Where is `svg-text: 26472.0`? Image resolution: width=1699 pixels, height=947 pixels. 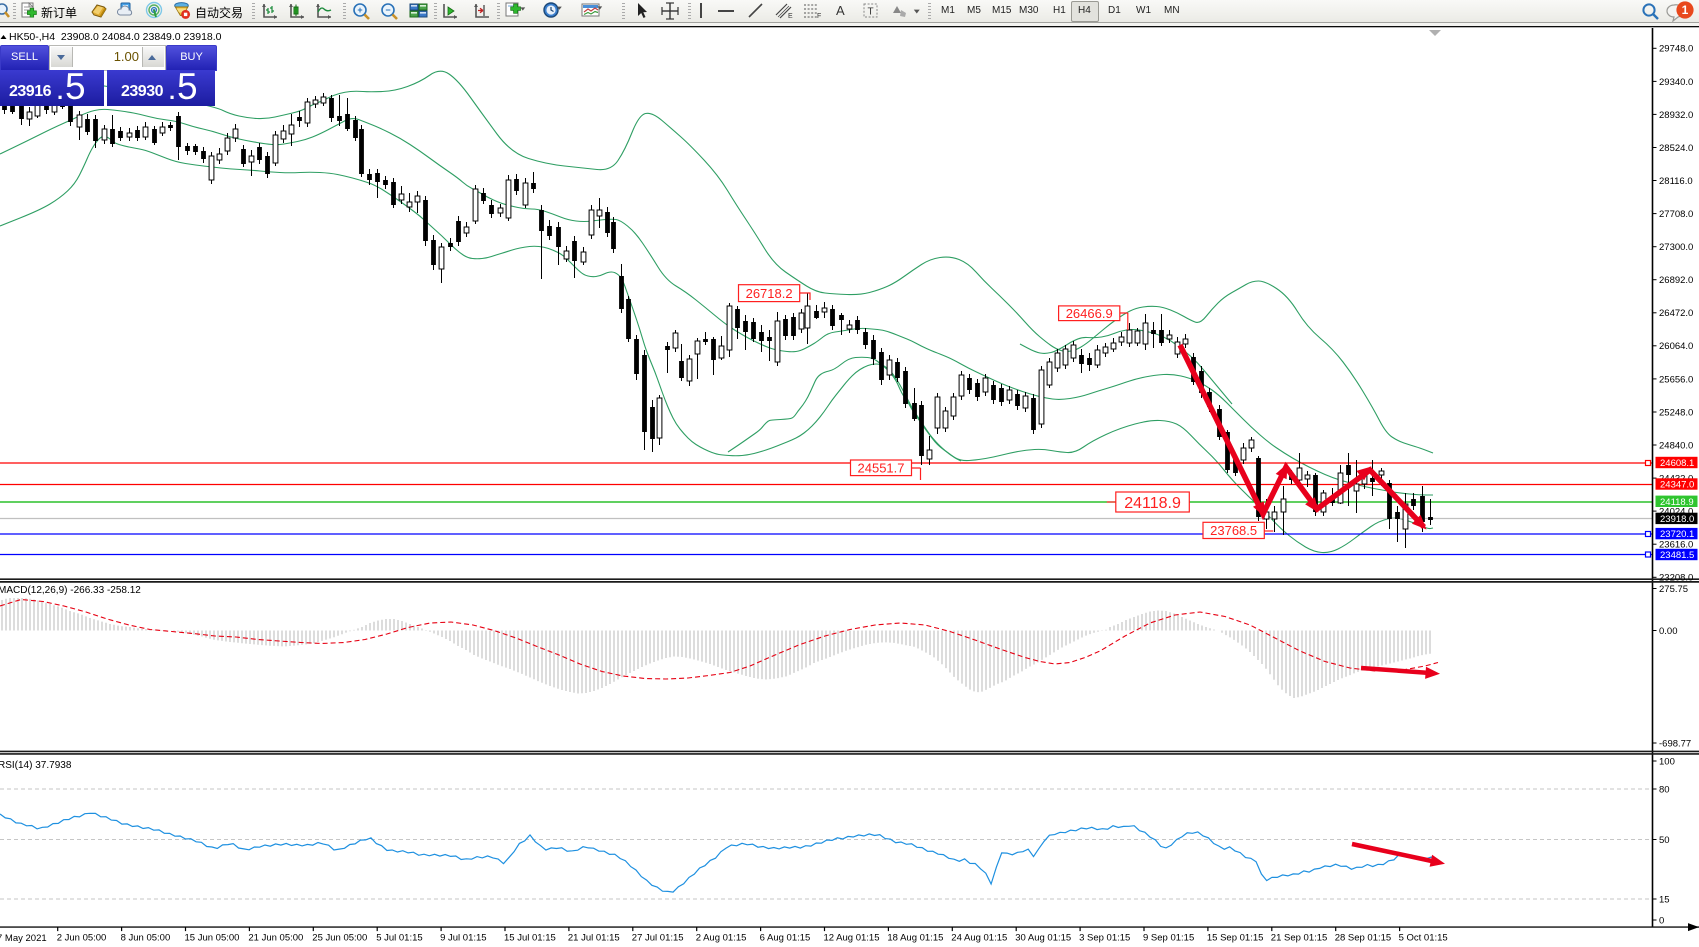
svg-text: 26472.0 is located at coordinates (1676, 313).